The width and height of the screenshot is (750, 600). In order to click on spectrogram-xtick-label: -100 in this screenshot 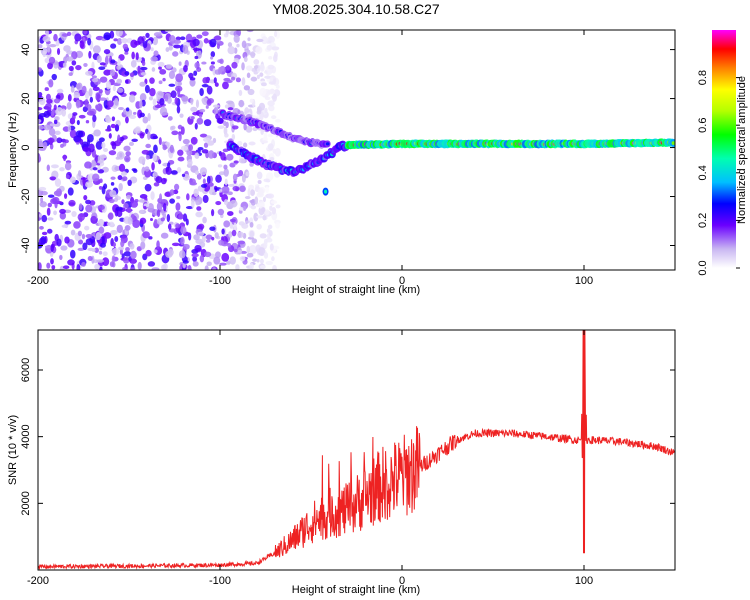, I will do `click(220, 281)`.